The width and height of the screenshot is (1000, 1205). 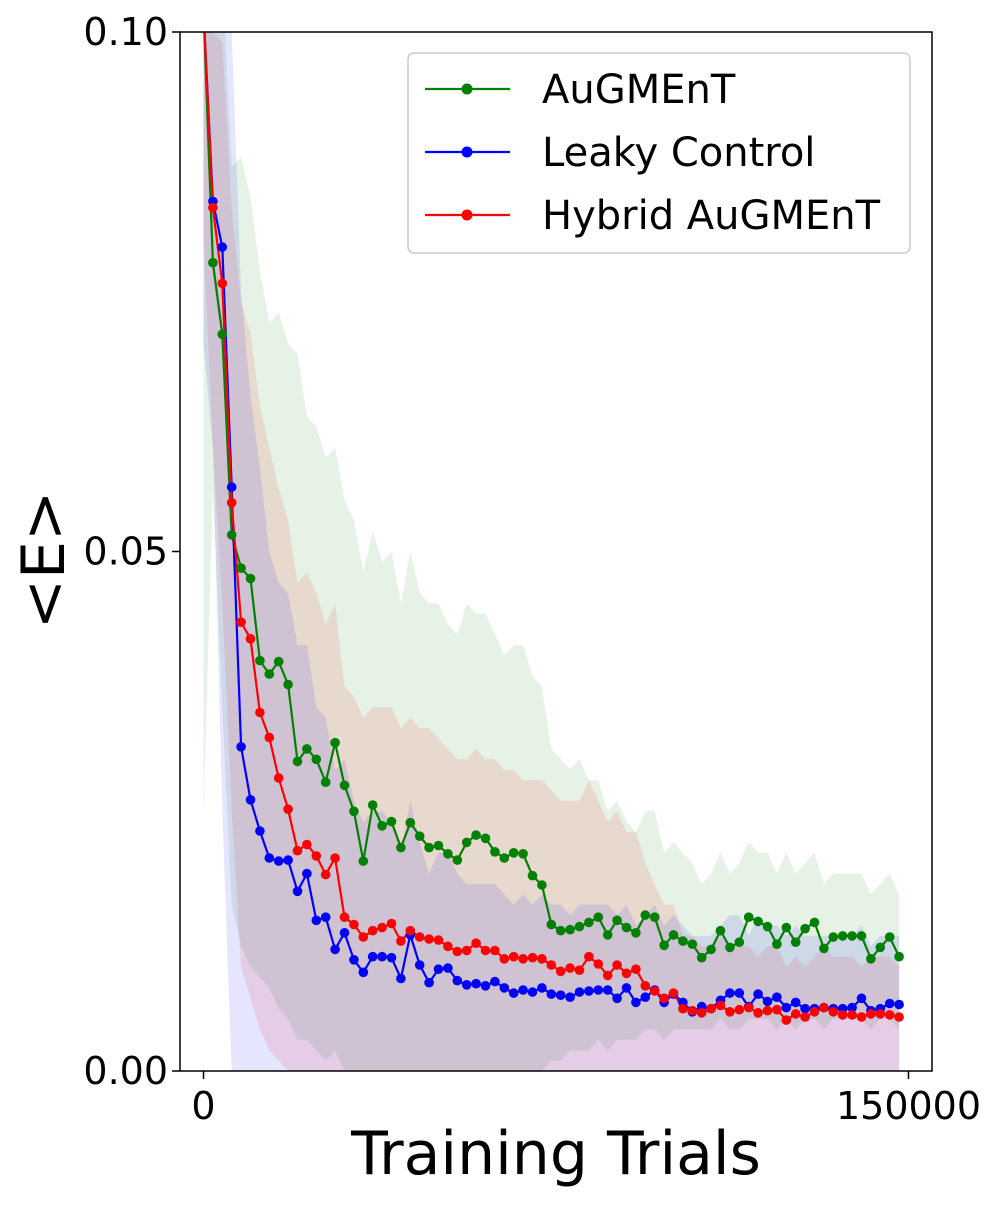 I want to click on x-axis-label: Training Trials, so click(x=555, y=1154).